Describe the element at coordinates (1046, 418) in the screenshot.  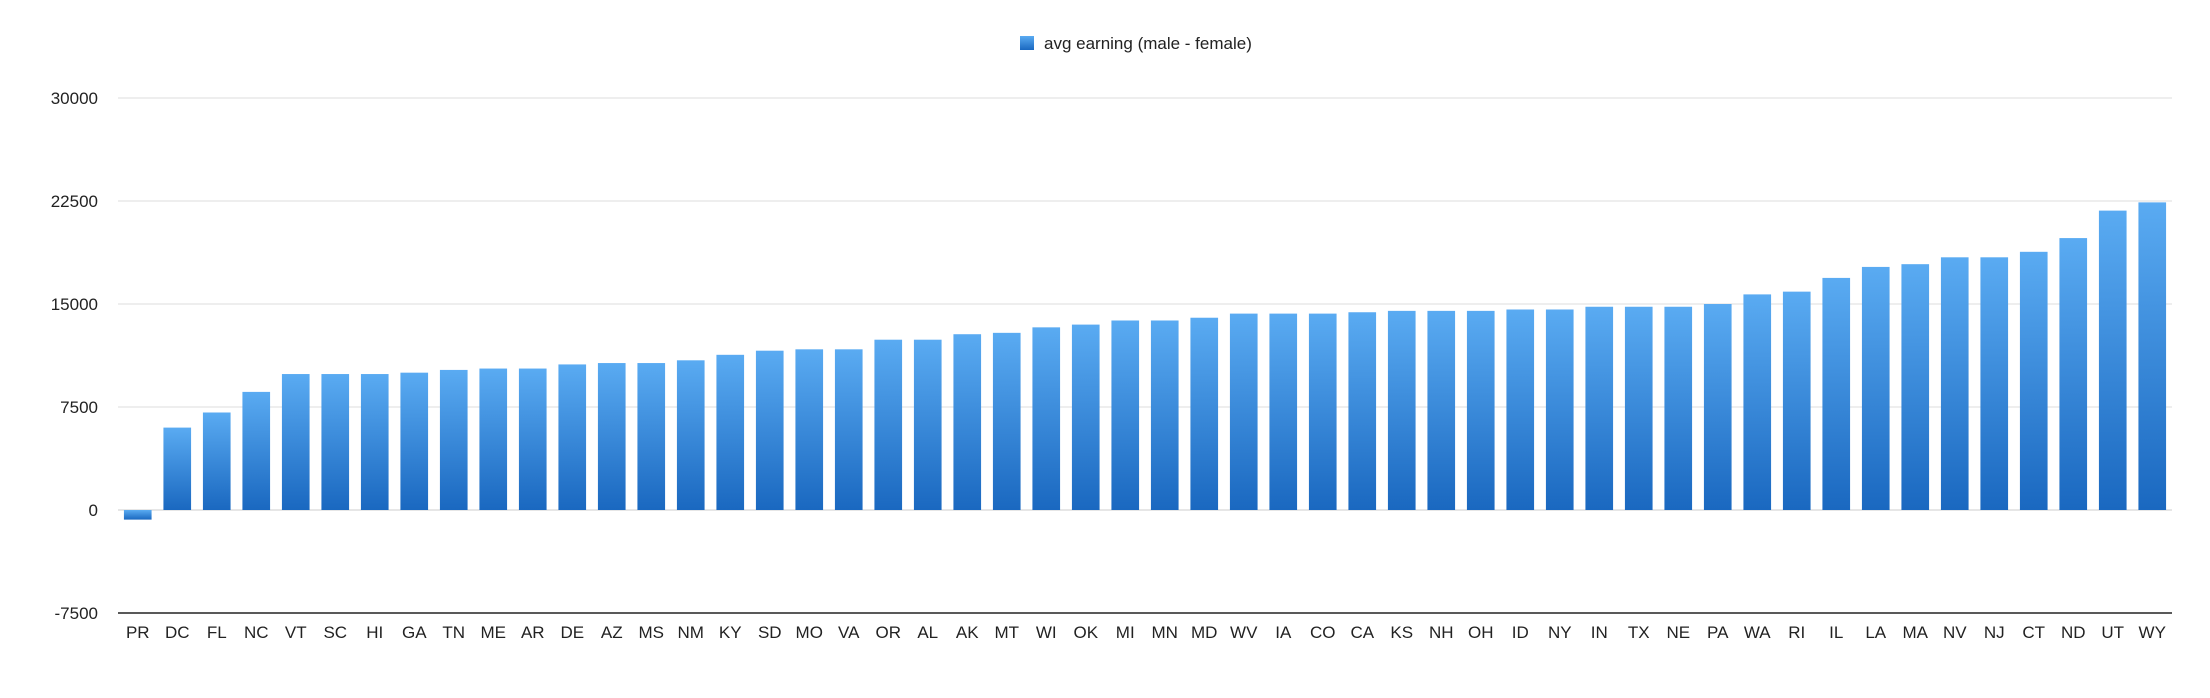
I see `bar-wi` at that location.